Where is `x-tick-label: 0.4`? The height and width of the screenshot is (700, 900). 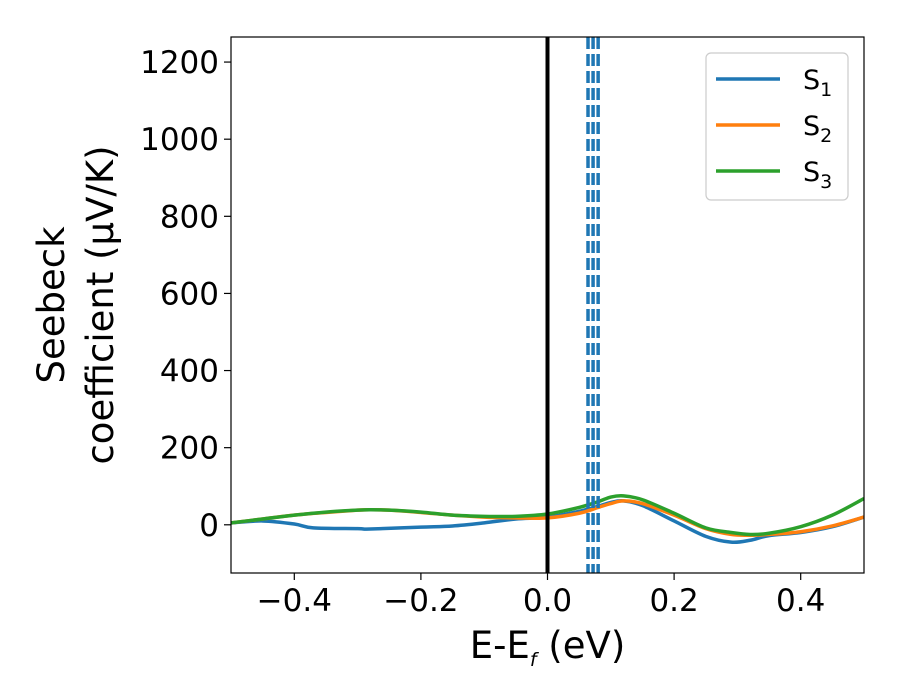 x-tick-label: 0.4 is located at coordinates (800, 601).